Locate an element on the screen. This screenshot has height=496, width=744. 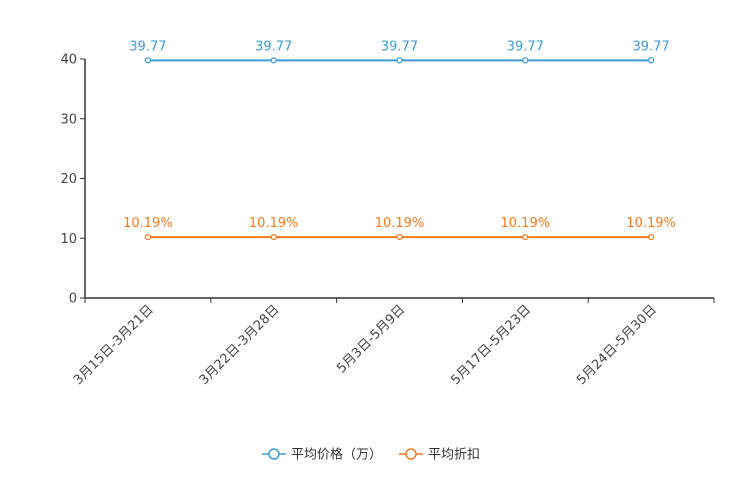
x-category-label: 3月15日-3月21日 is located at coordinates (114, 345).